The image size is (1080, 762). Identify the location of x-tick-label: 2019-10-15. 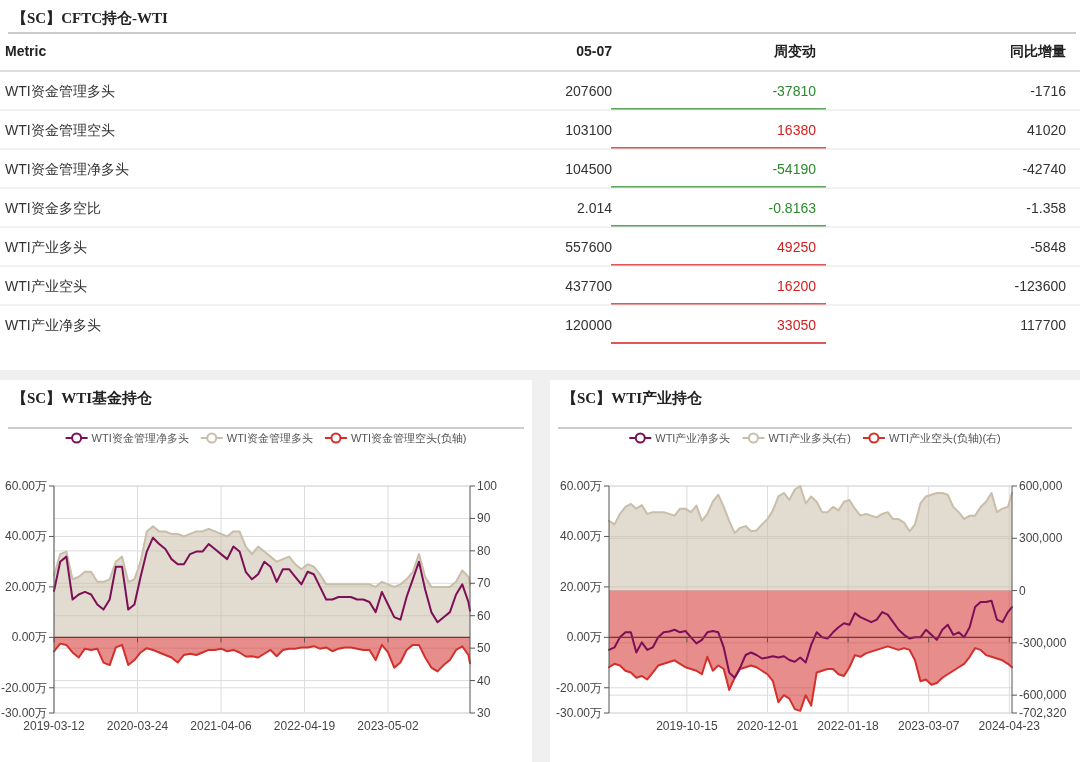
(687, 726).